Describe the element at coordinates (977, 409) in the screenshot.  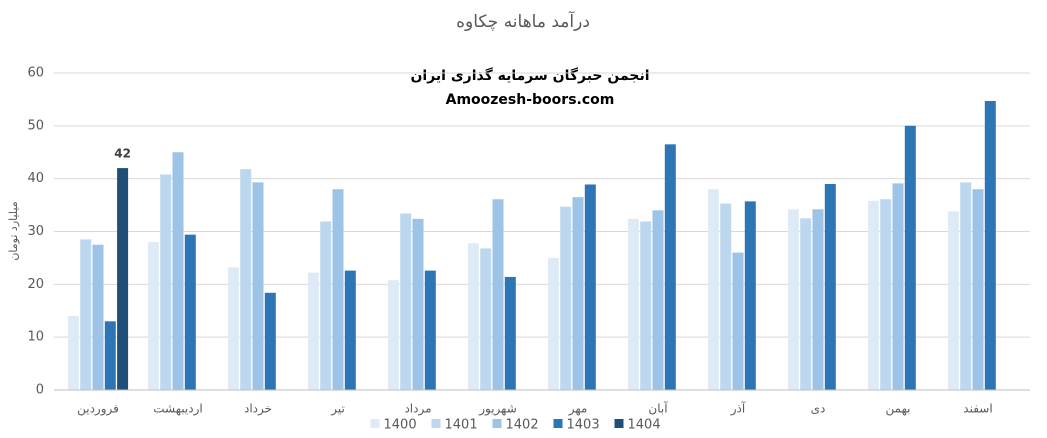
I see `x-tick-label: اسفند` at that location.